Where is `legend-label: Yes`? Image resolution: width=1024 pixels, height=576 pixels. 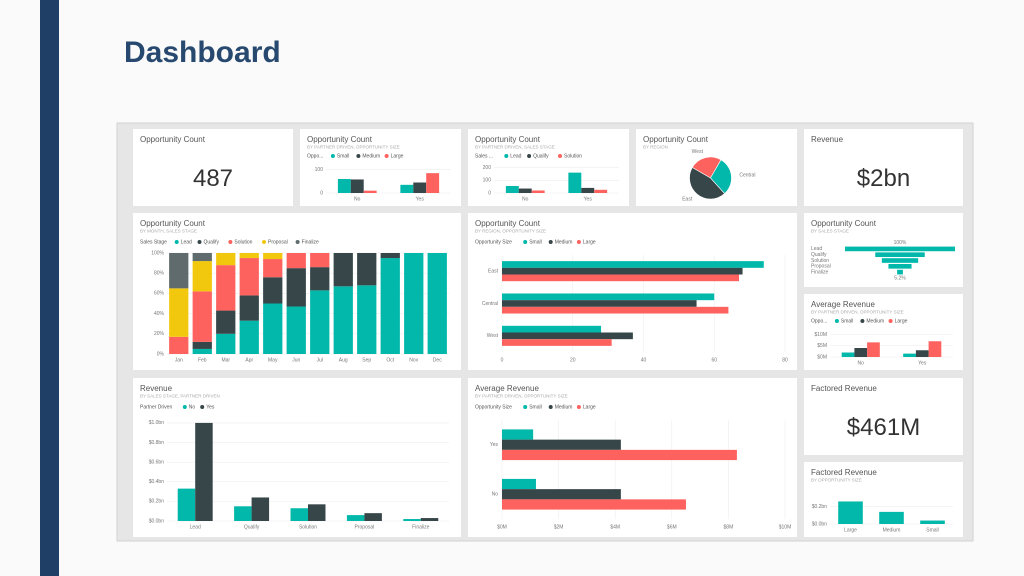 legend-label: Yes is located at coordinates (210, 407).